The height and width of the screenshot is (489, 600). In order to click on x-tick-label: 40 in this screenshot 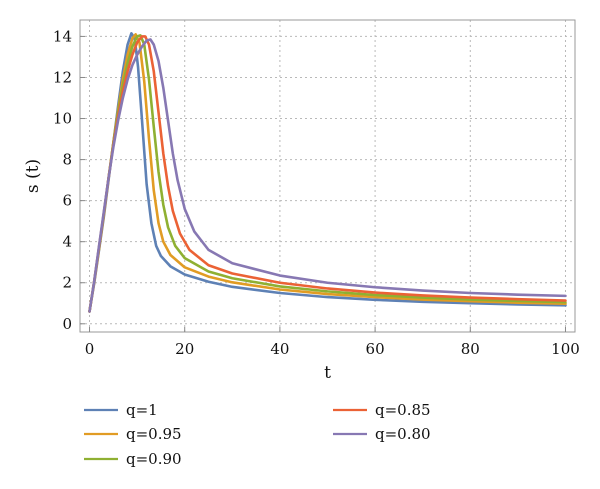, I will do `click(279, 349)`.